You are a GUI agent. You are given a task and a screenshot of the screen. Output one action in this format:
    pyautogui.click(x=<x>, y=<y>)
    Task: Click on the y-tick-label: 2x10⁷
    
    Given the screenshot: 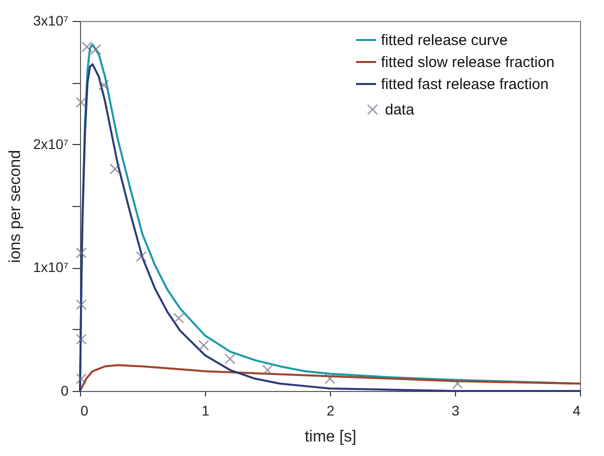 What is the action you would take?
    pyautogui.click(x=50, y=144)
    